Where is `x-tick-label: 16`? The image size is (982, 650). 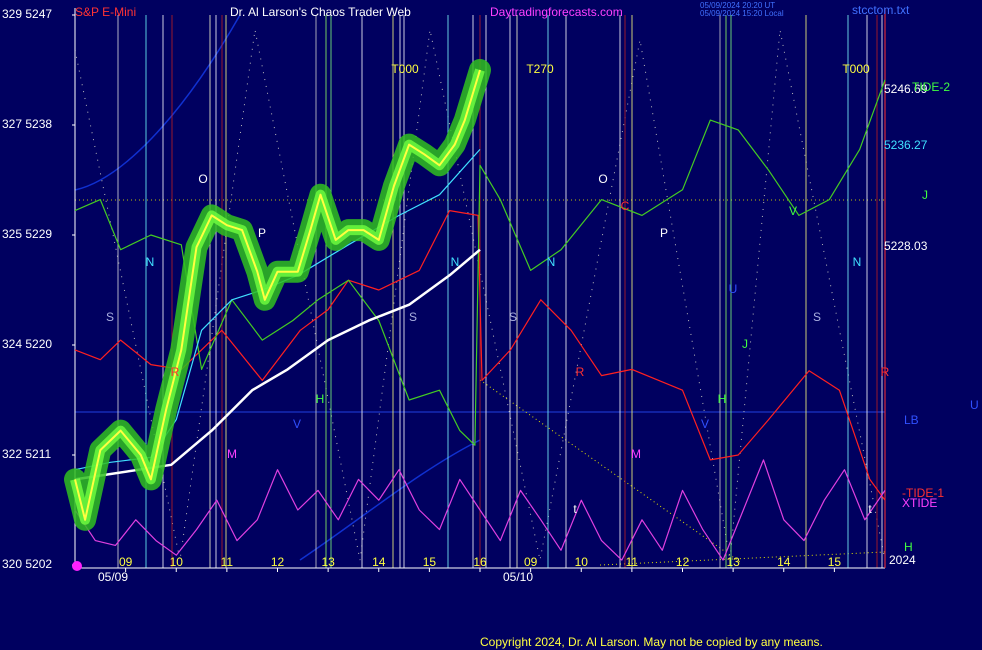 x-tick-label: 16 is located at coordinates (480, 562).